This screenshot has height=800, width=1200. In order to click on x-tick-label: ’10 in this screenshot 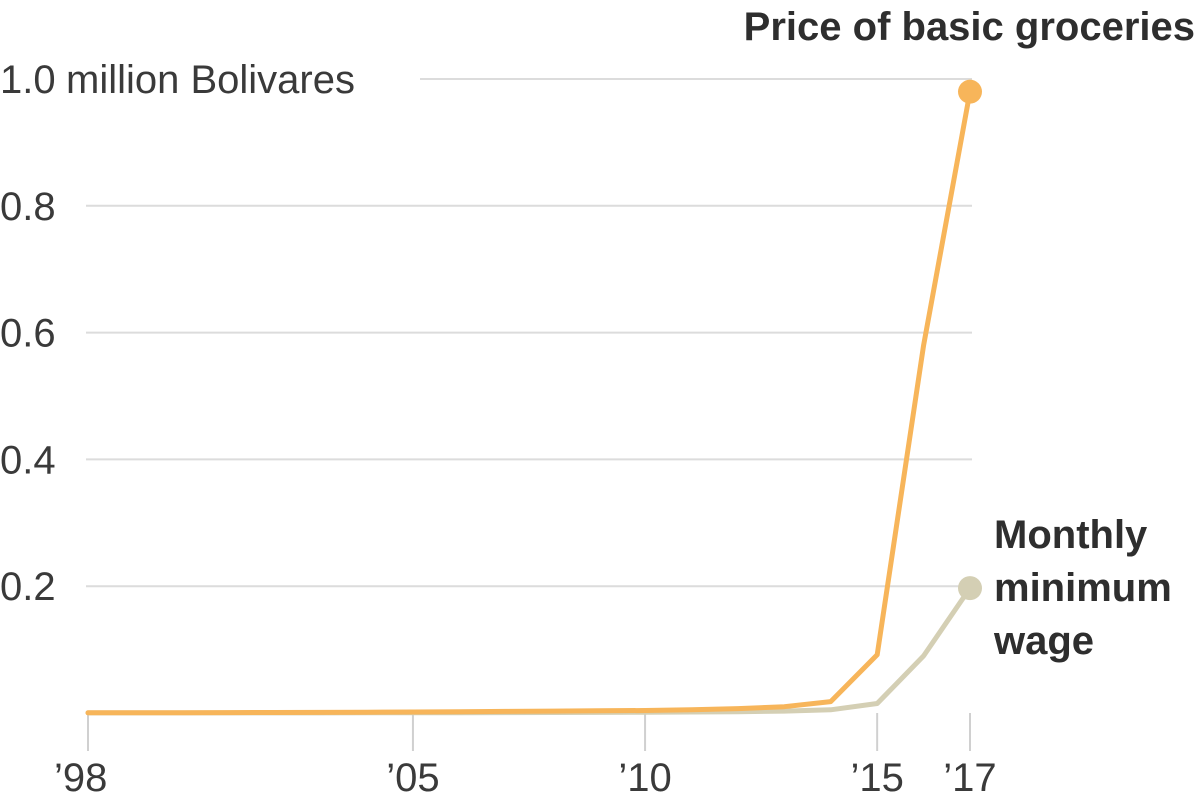, I will do `click(644, 778)`.